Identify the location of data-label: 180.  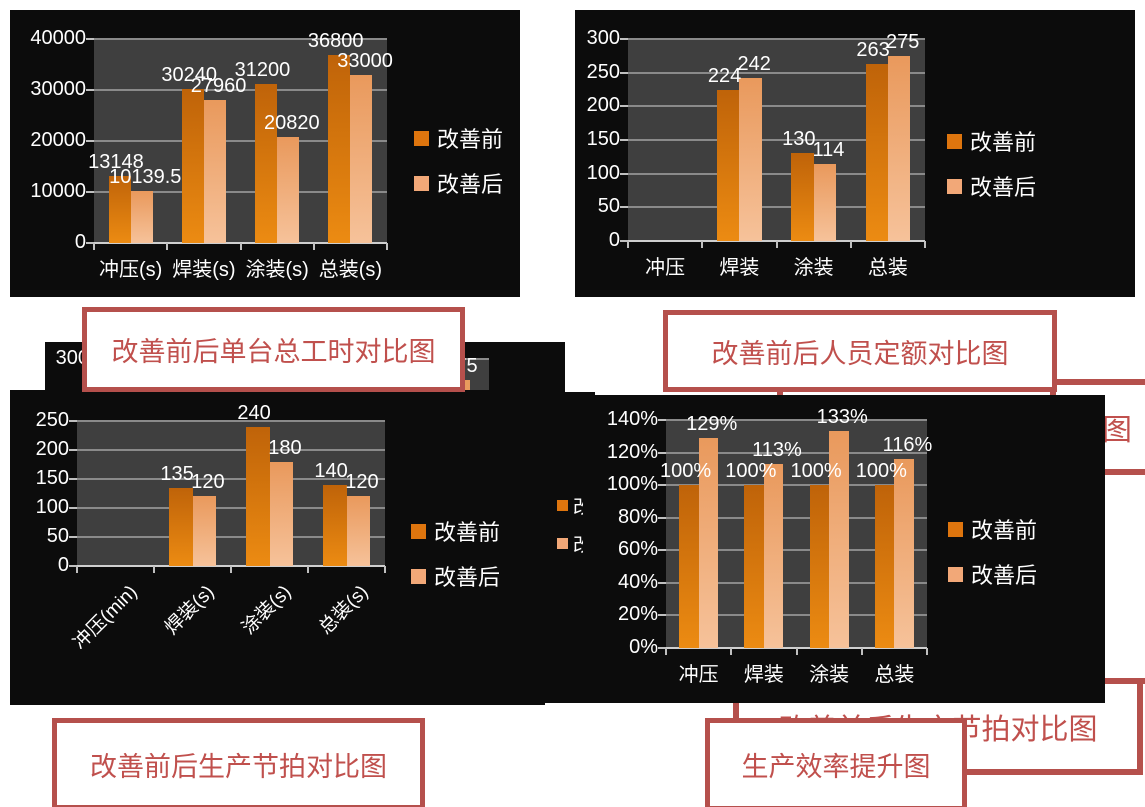
(285, 447).